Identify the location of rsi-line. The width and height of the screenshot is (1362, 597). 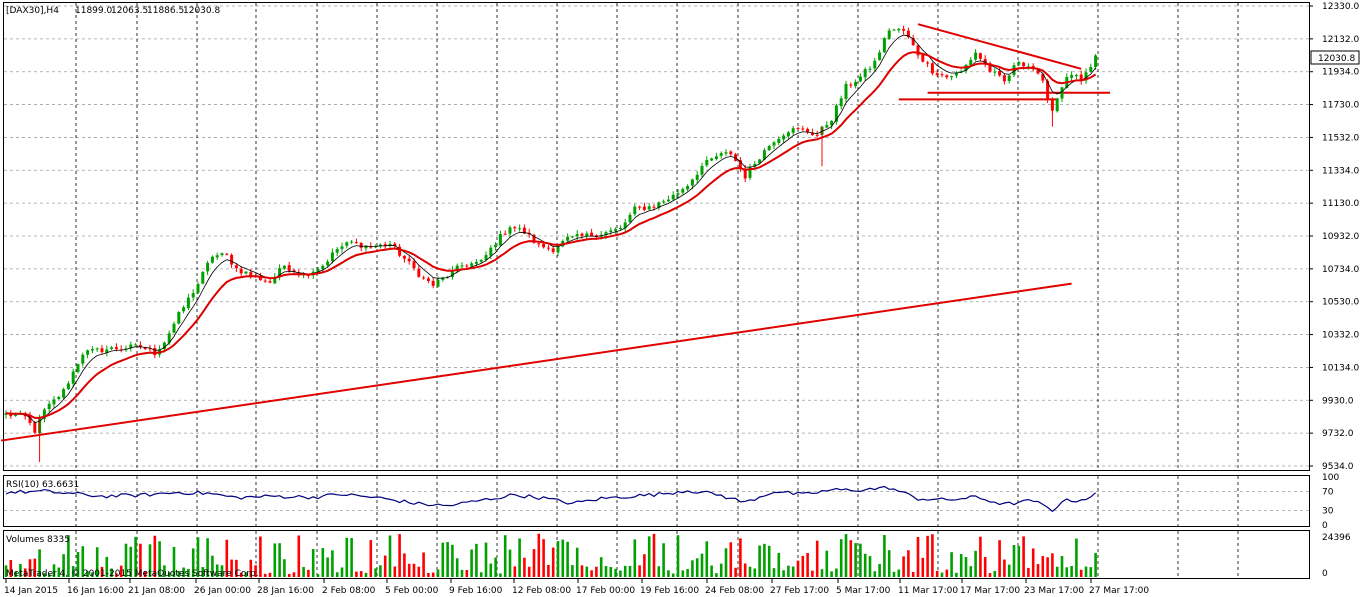
(550, 499).